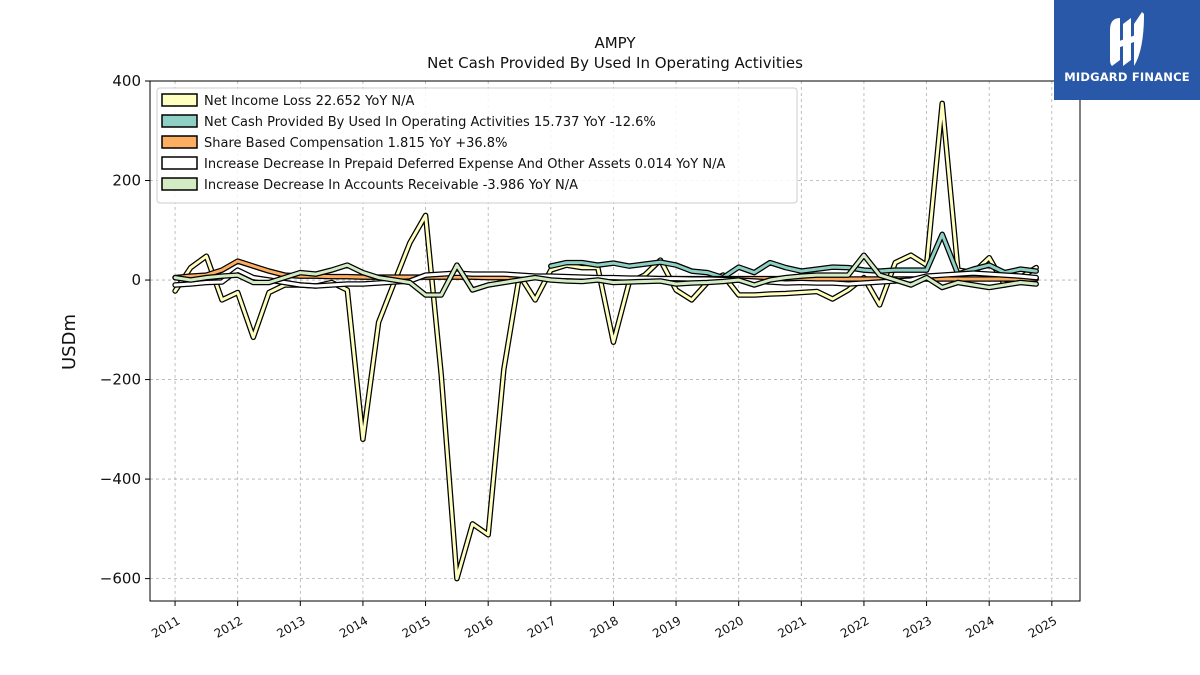 This screenshot has height=675, width=1200. What do you see at coordinates (854, 626) in the screenshot?
I see `x-tick-label: 2022` at bounding box center [854, 626].